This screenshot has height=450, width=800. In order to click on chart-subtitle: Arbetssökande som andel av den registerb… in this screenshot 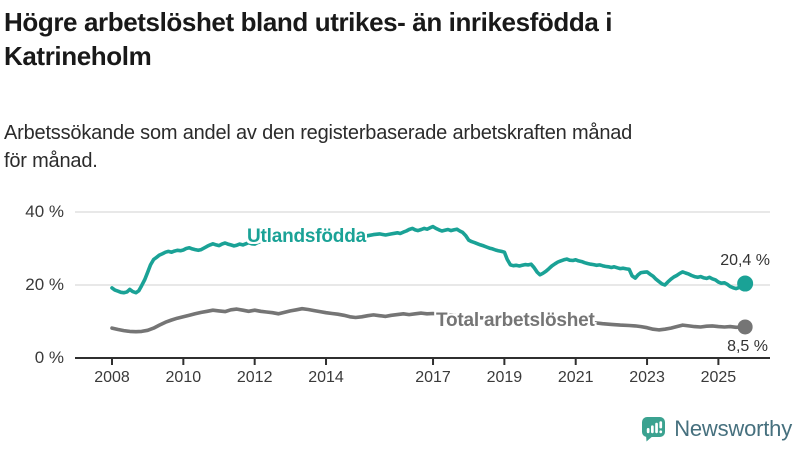, I will do `click(400, 147)`.